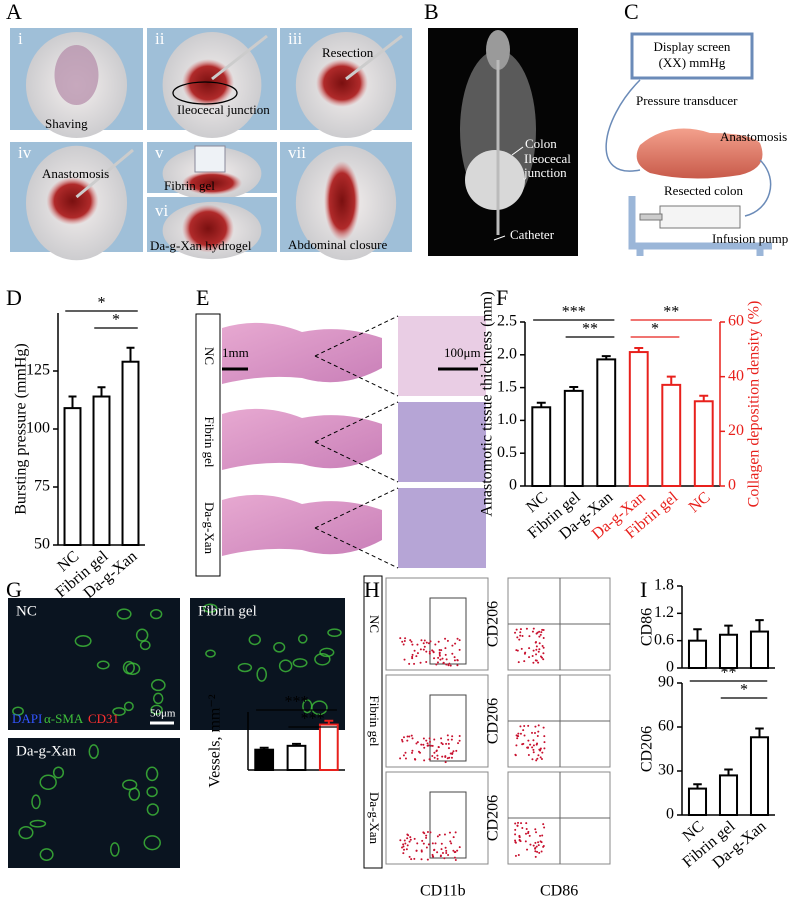  I want to click on x-tick-label: NC, so click(700, 502).